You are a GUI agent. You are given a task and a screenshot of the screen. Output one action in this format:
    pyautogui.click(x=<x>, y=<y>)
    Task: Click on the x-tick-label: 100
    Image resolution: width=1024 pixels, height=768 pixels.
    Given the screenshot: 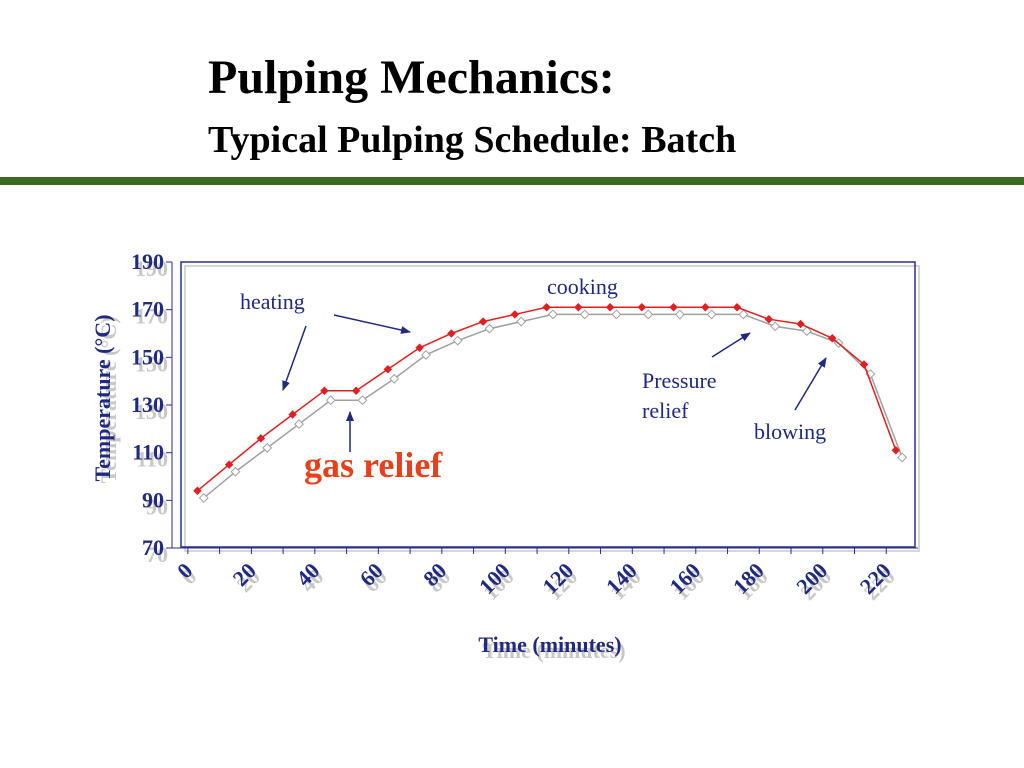 What is the action you would take?
    pyautogui.click(x=494, y=578)
    